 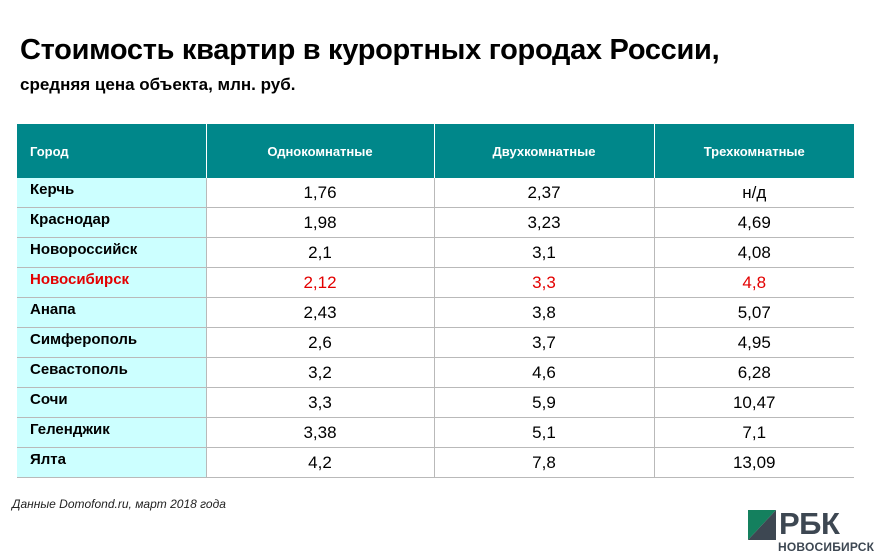 I want to click on table-row: Севастополь 3,2 4,6 6,28, so click(x=435, y=372).